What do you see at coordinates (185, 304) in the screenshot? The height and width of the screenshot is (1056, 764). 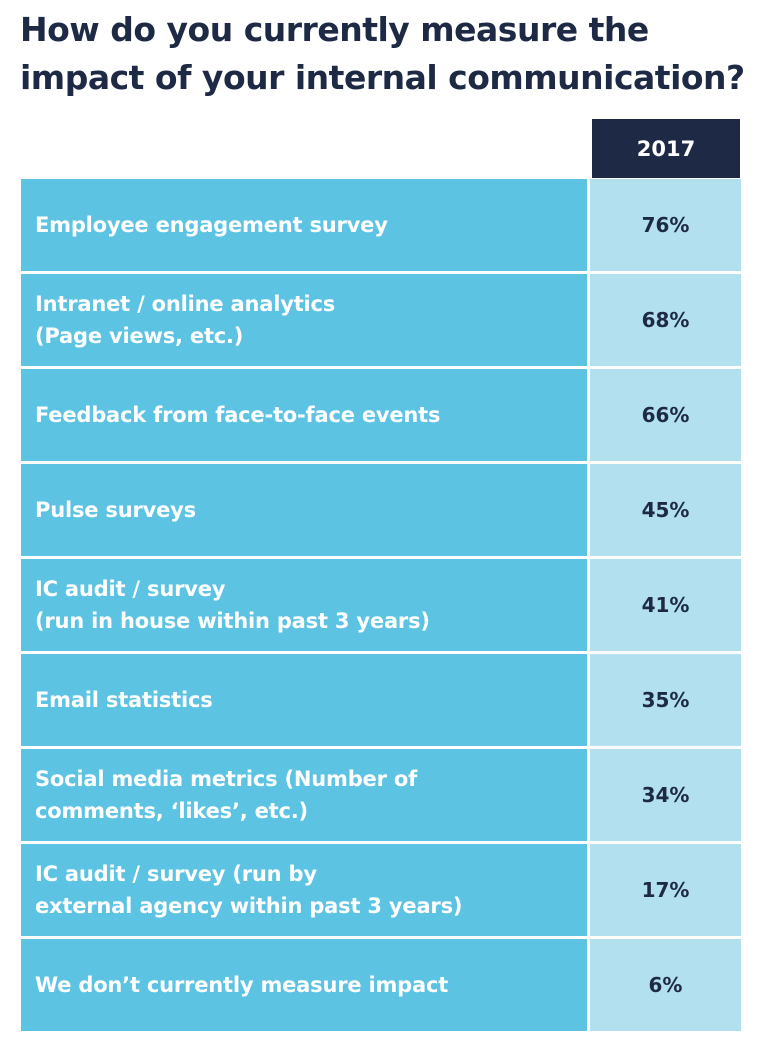 I see `row-label-line: Intranet / online analytics` at bounding box center [185, 304].